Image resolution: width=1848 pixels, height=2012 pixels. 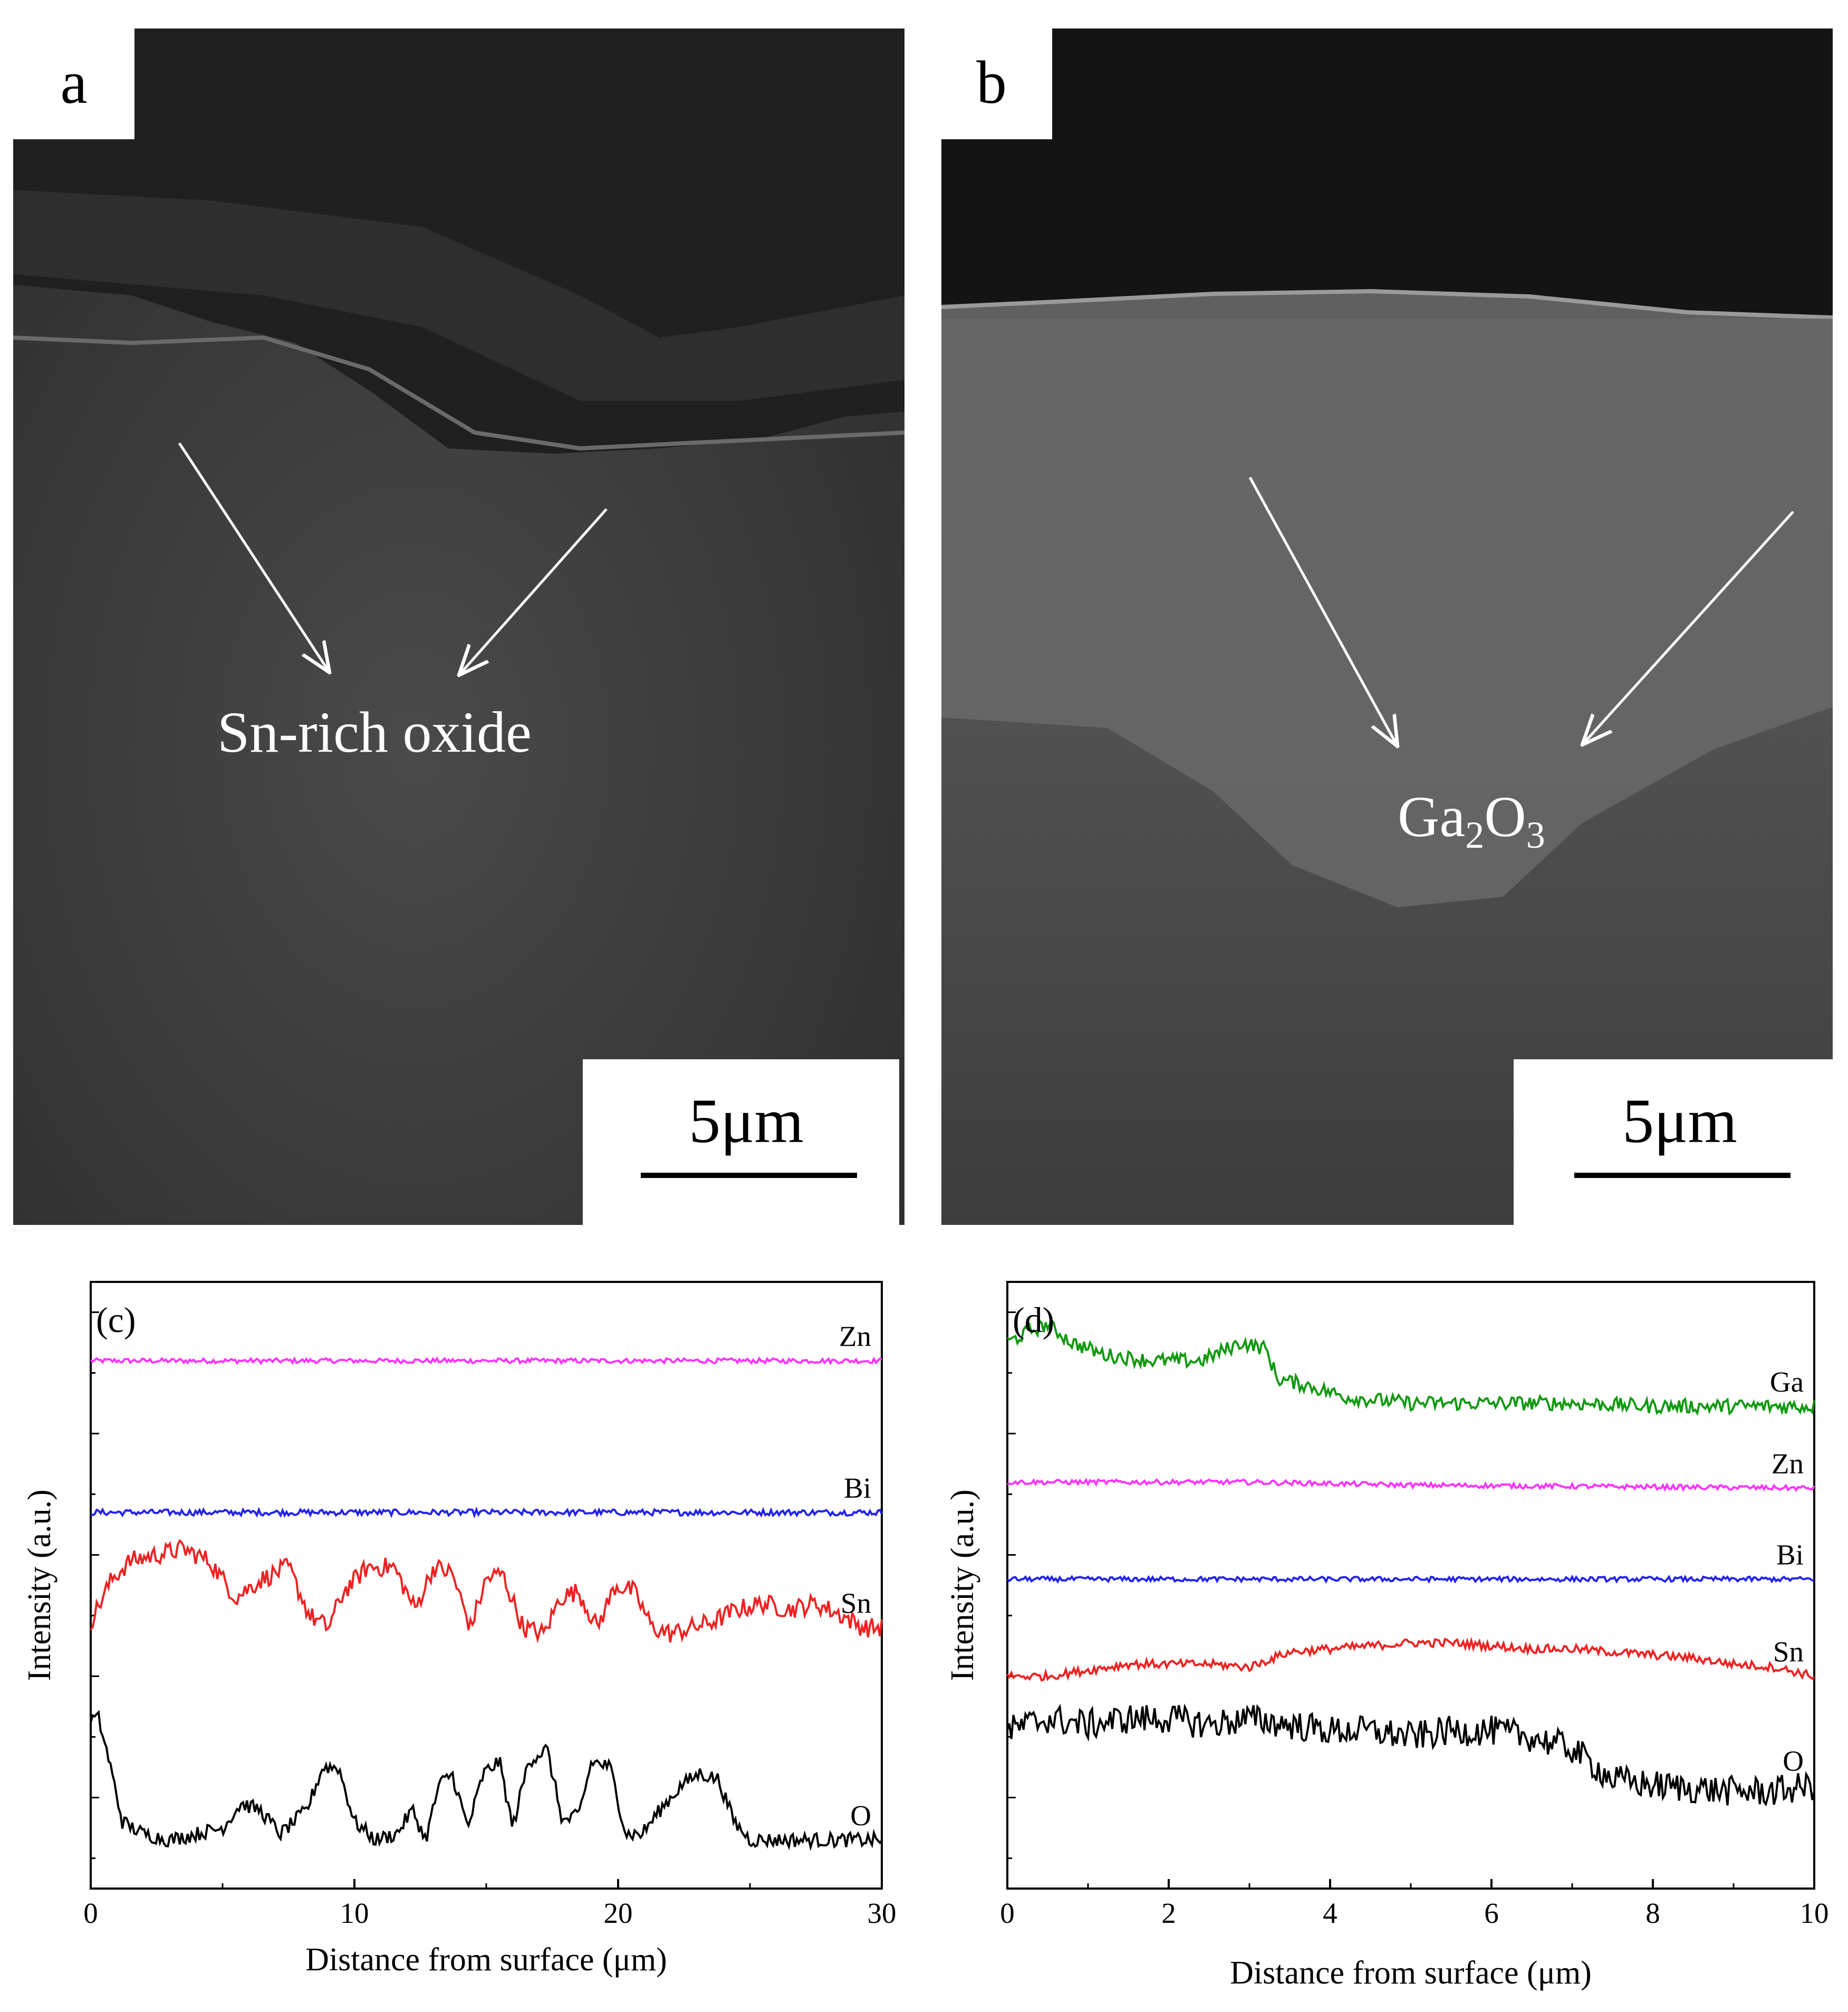 I want to click on series-label-ga: Ga, so click(x=1787, y=1382).